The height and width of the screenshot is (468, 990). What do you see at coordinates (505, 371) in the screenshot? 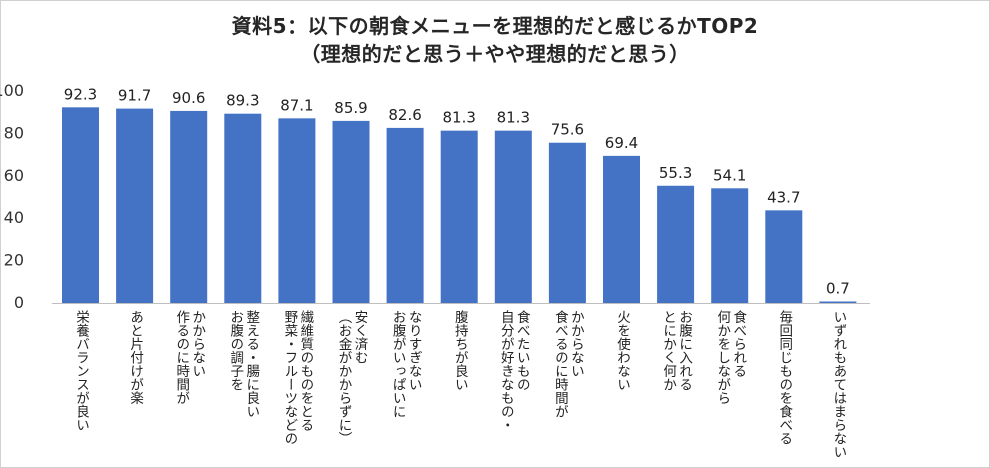
I see `category-label-line: 自分が好きなもの・` at bounding box center [505, 371].